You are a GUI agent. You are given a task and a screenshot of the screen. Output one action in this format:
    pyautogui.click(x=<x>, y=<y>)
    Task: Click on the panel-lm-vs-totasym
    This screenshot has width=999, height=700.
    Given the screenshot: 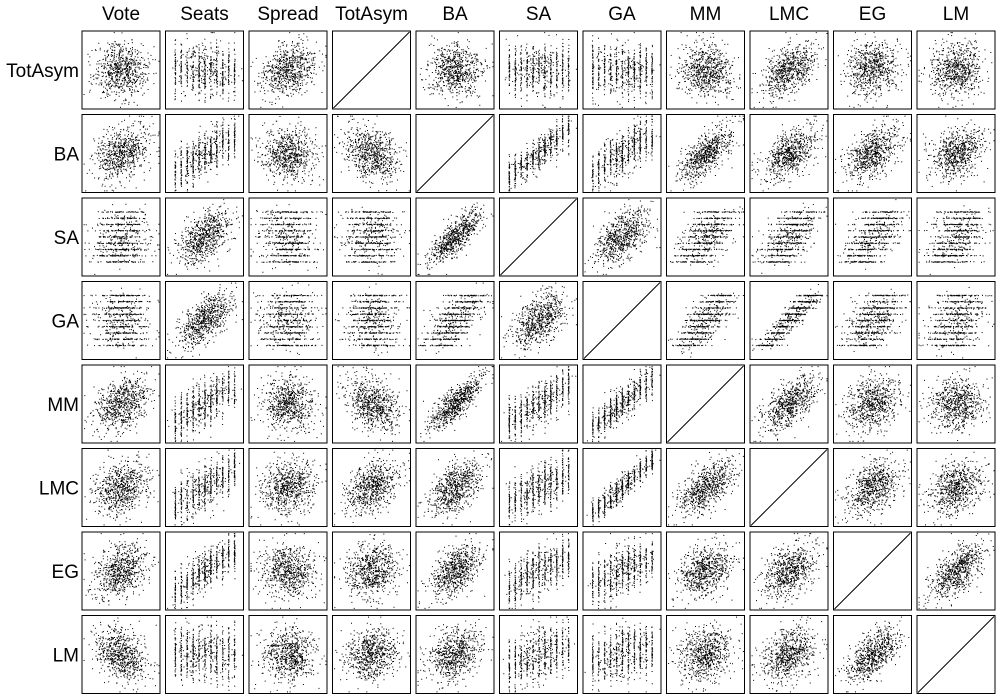 What is the action you would take?
    pyautogui.click(x=371, y=654)
    